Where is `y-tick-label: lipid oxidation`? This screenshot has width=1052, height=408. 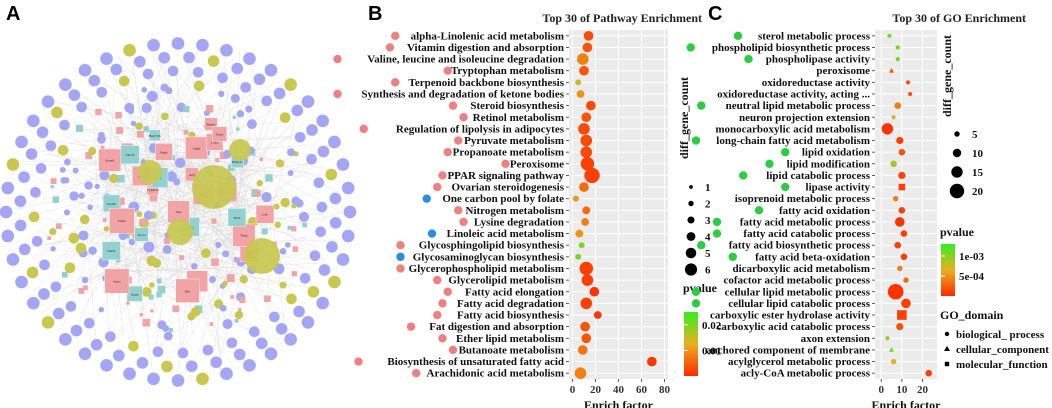 y-tick-label: lipid oxidation is located at coordinates (836, 153).